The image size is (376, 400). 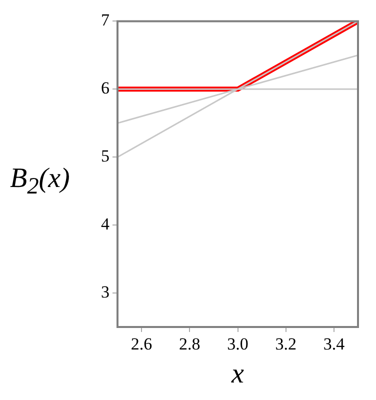 What do you see at coordinates (105, 292) in the screenshot?
I see `y-tick-label: 3` at bounding box center [105, 292].